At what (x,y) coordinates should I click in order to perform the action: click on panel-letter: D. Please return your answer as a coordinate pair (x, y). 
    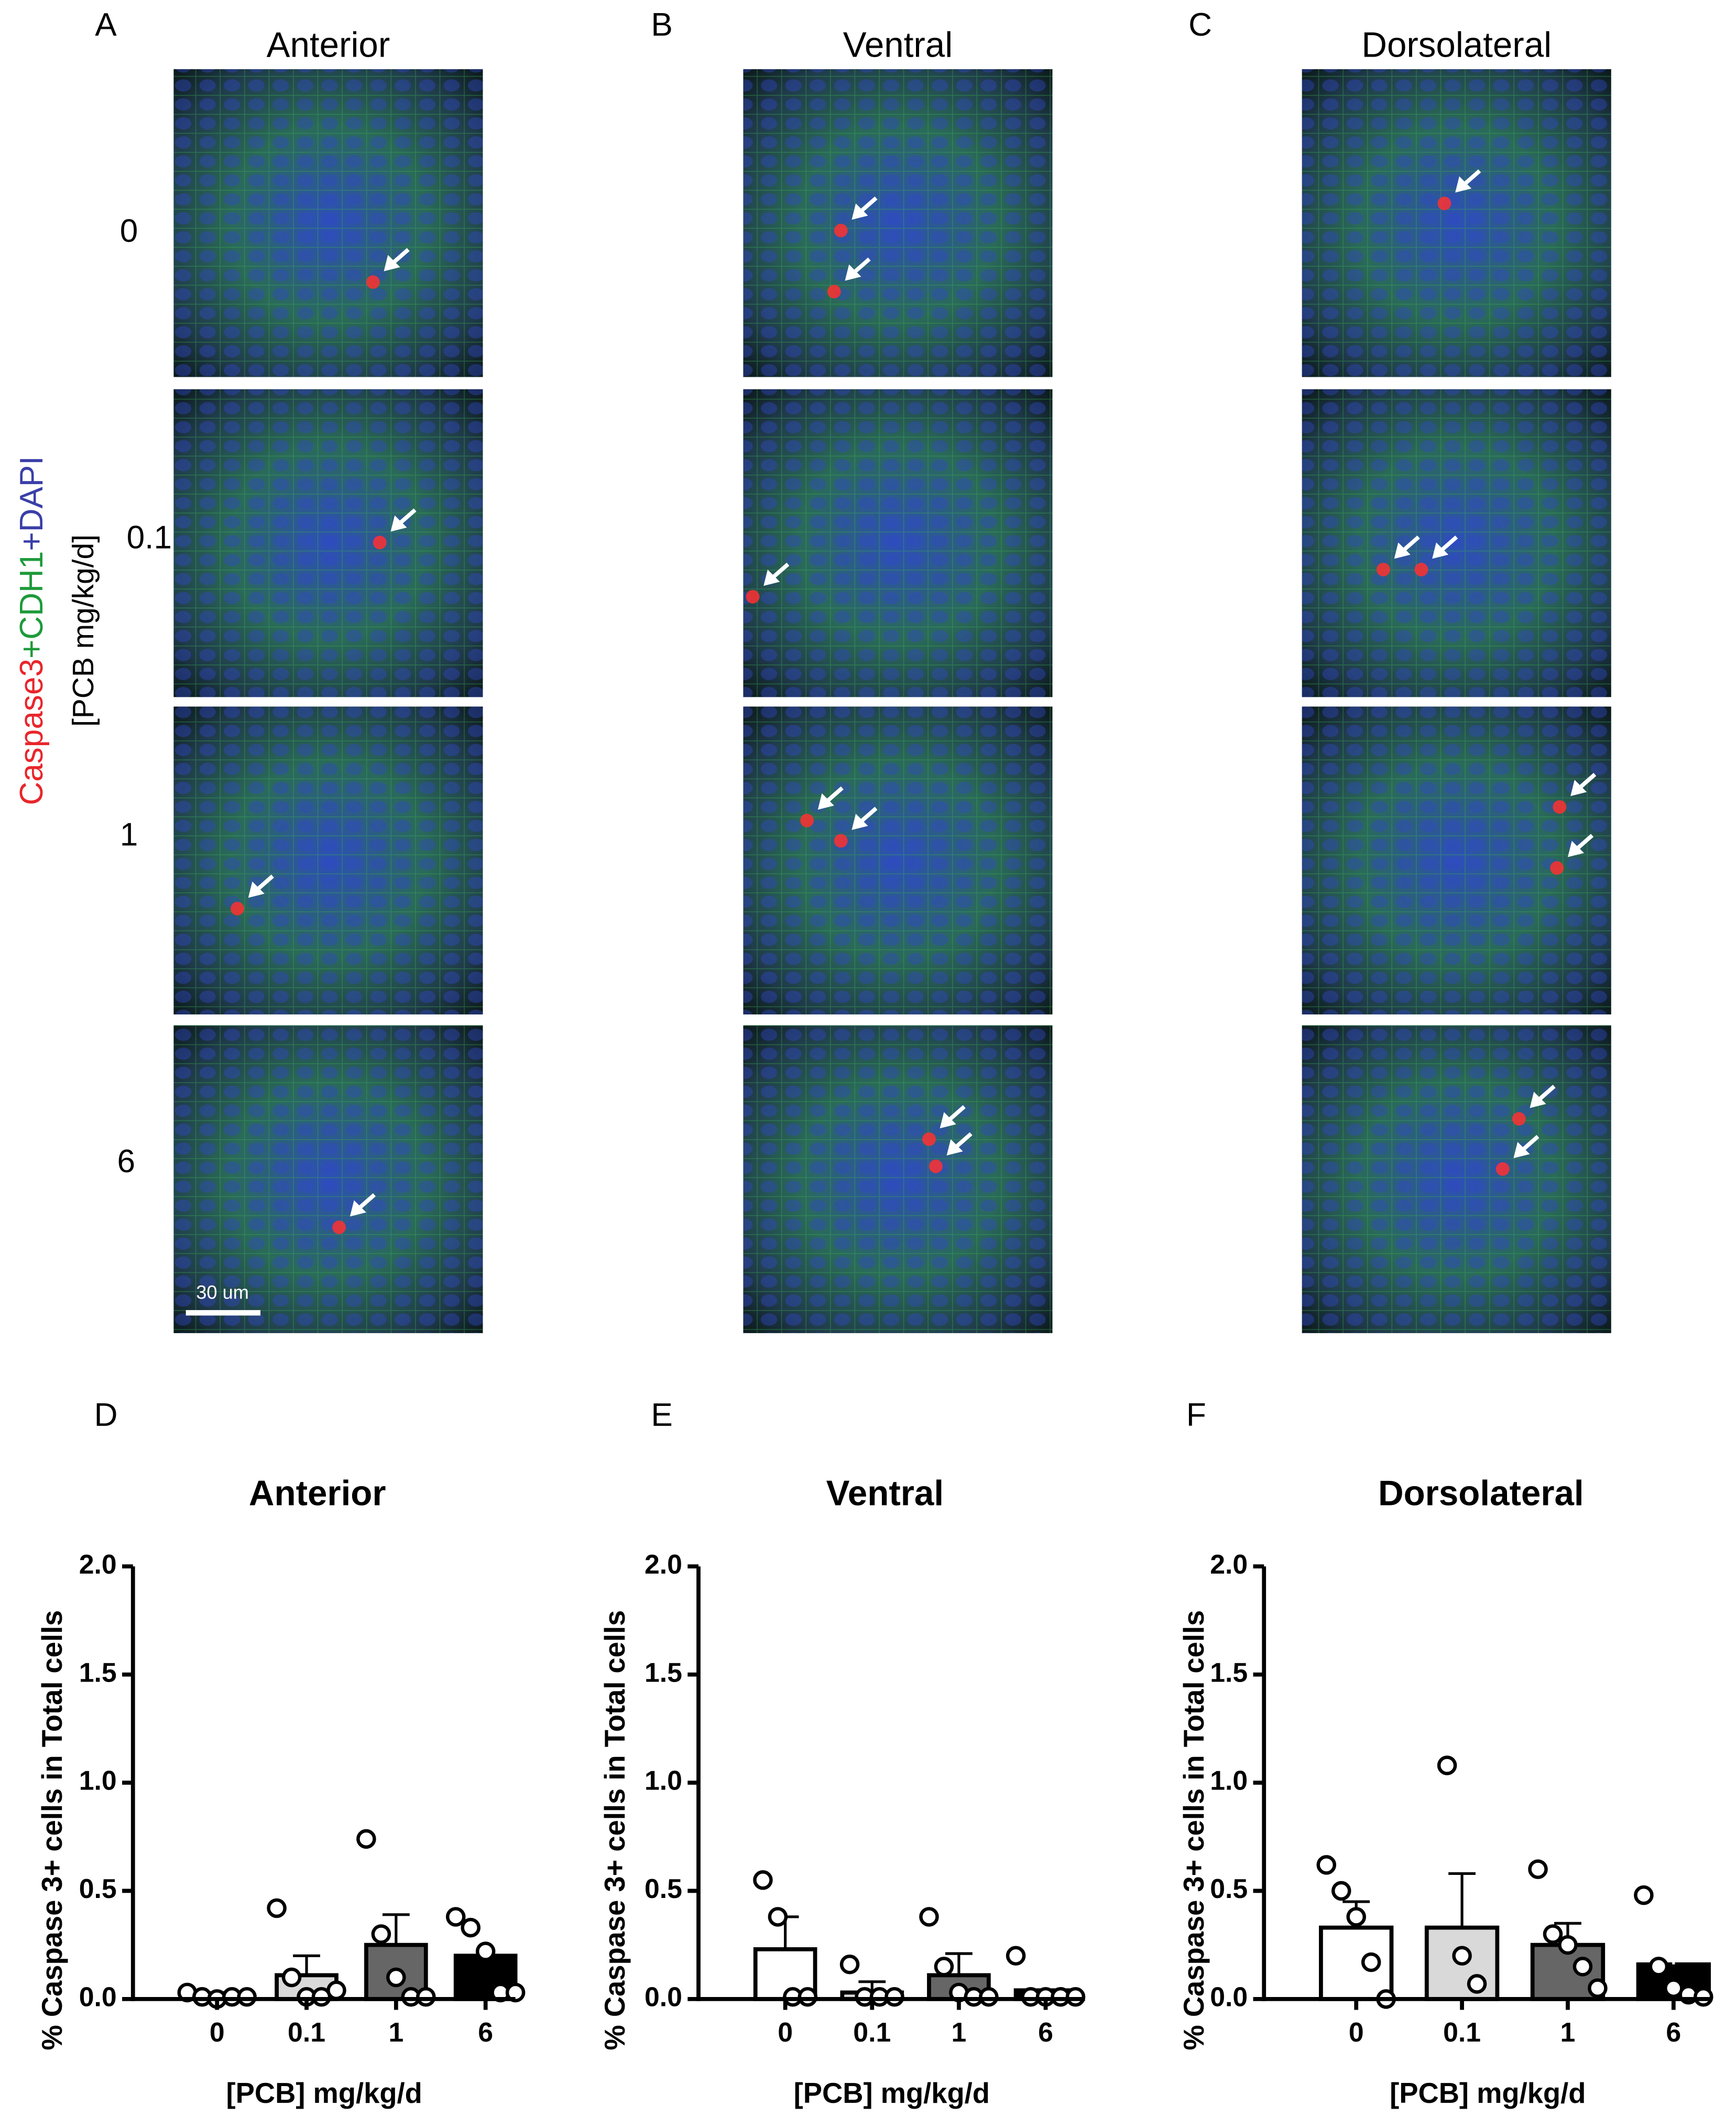
    Looking at the image, I should click on (106, 1415).